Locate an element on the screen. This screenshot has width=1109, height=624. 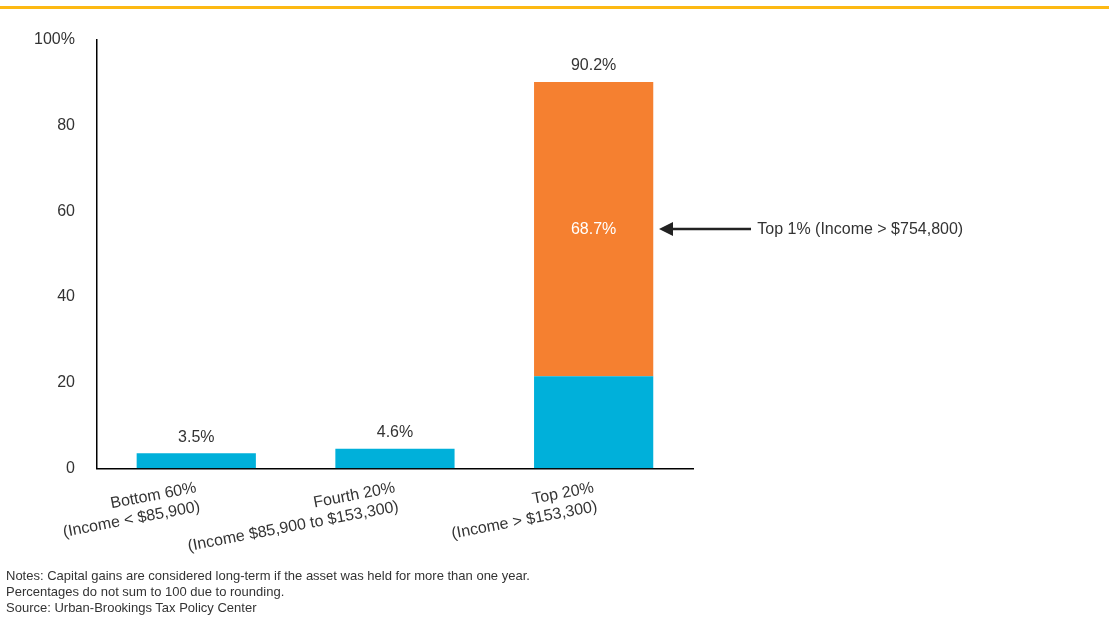
x-tick-label: Top 20% (Income > $153,300) is located at coordinates (524, 510).